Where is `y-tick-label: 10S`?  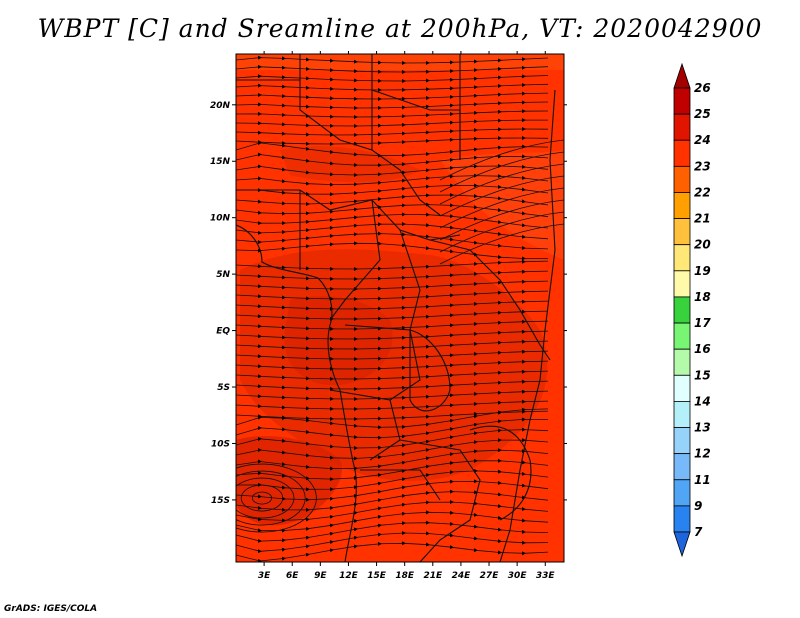 y-tick-label: 10S is located at coordinates (220, 444).